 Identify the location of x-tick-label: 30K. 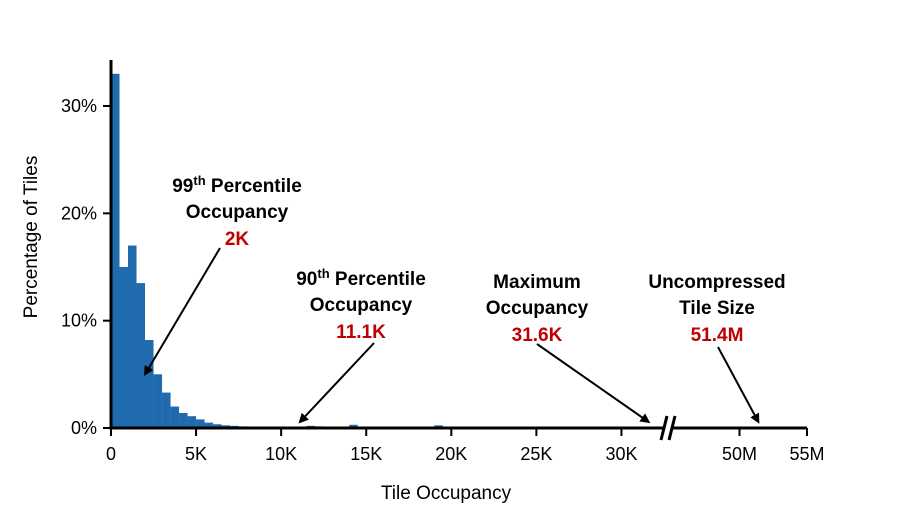
(621, 454).